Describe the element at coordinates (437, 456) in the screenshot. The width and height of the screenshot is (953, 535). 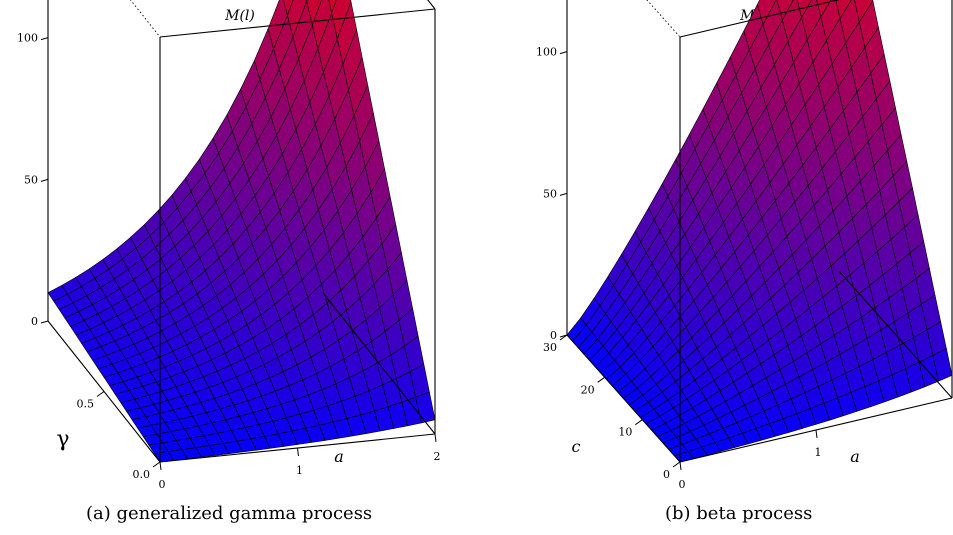
I see `x-tick-label: 2` at that location.